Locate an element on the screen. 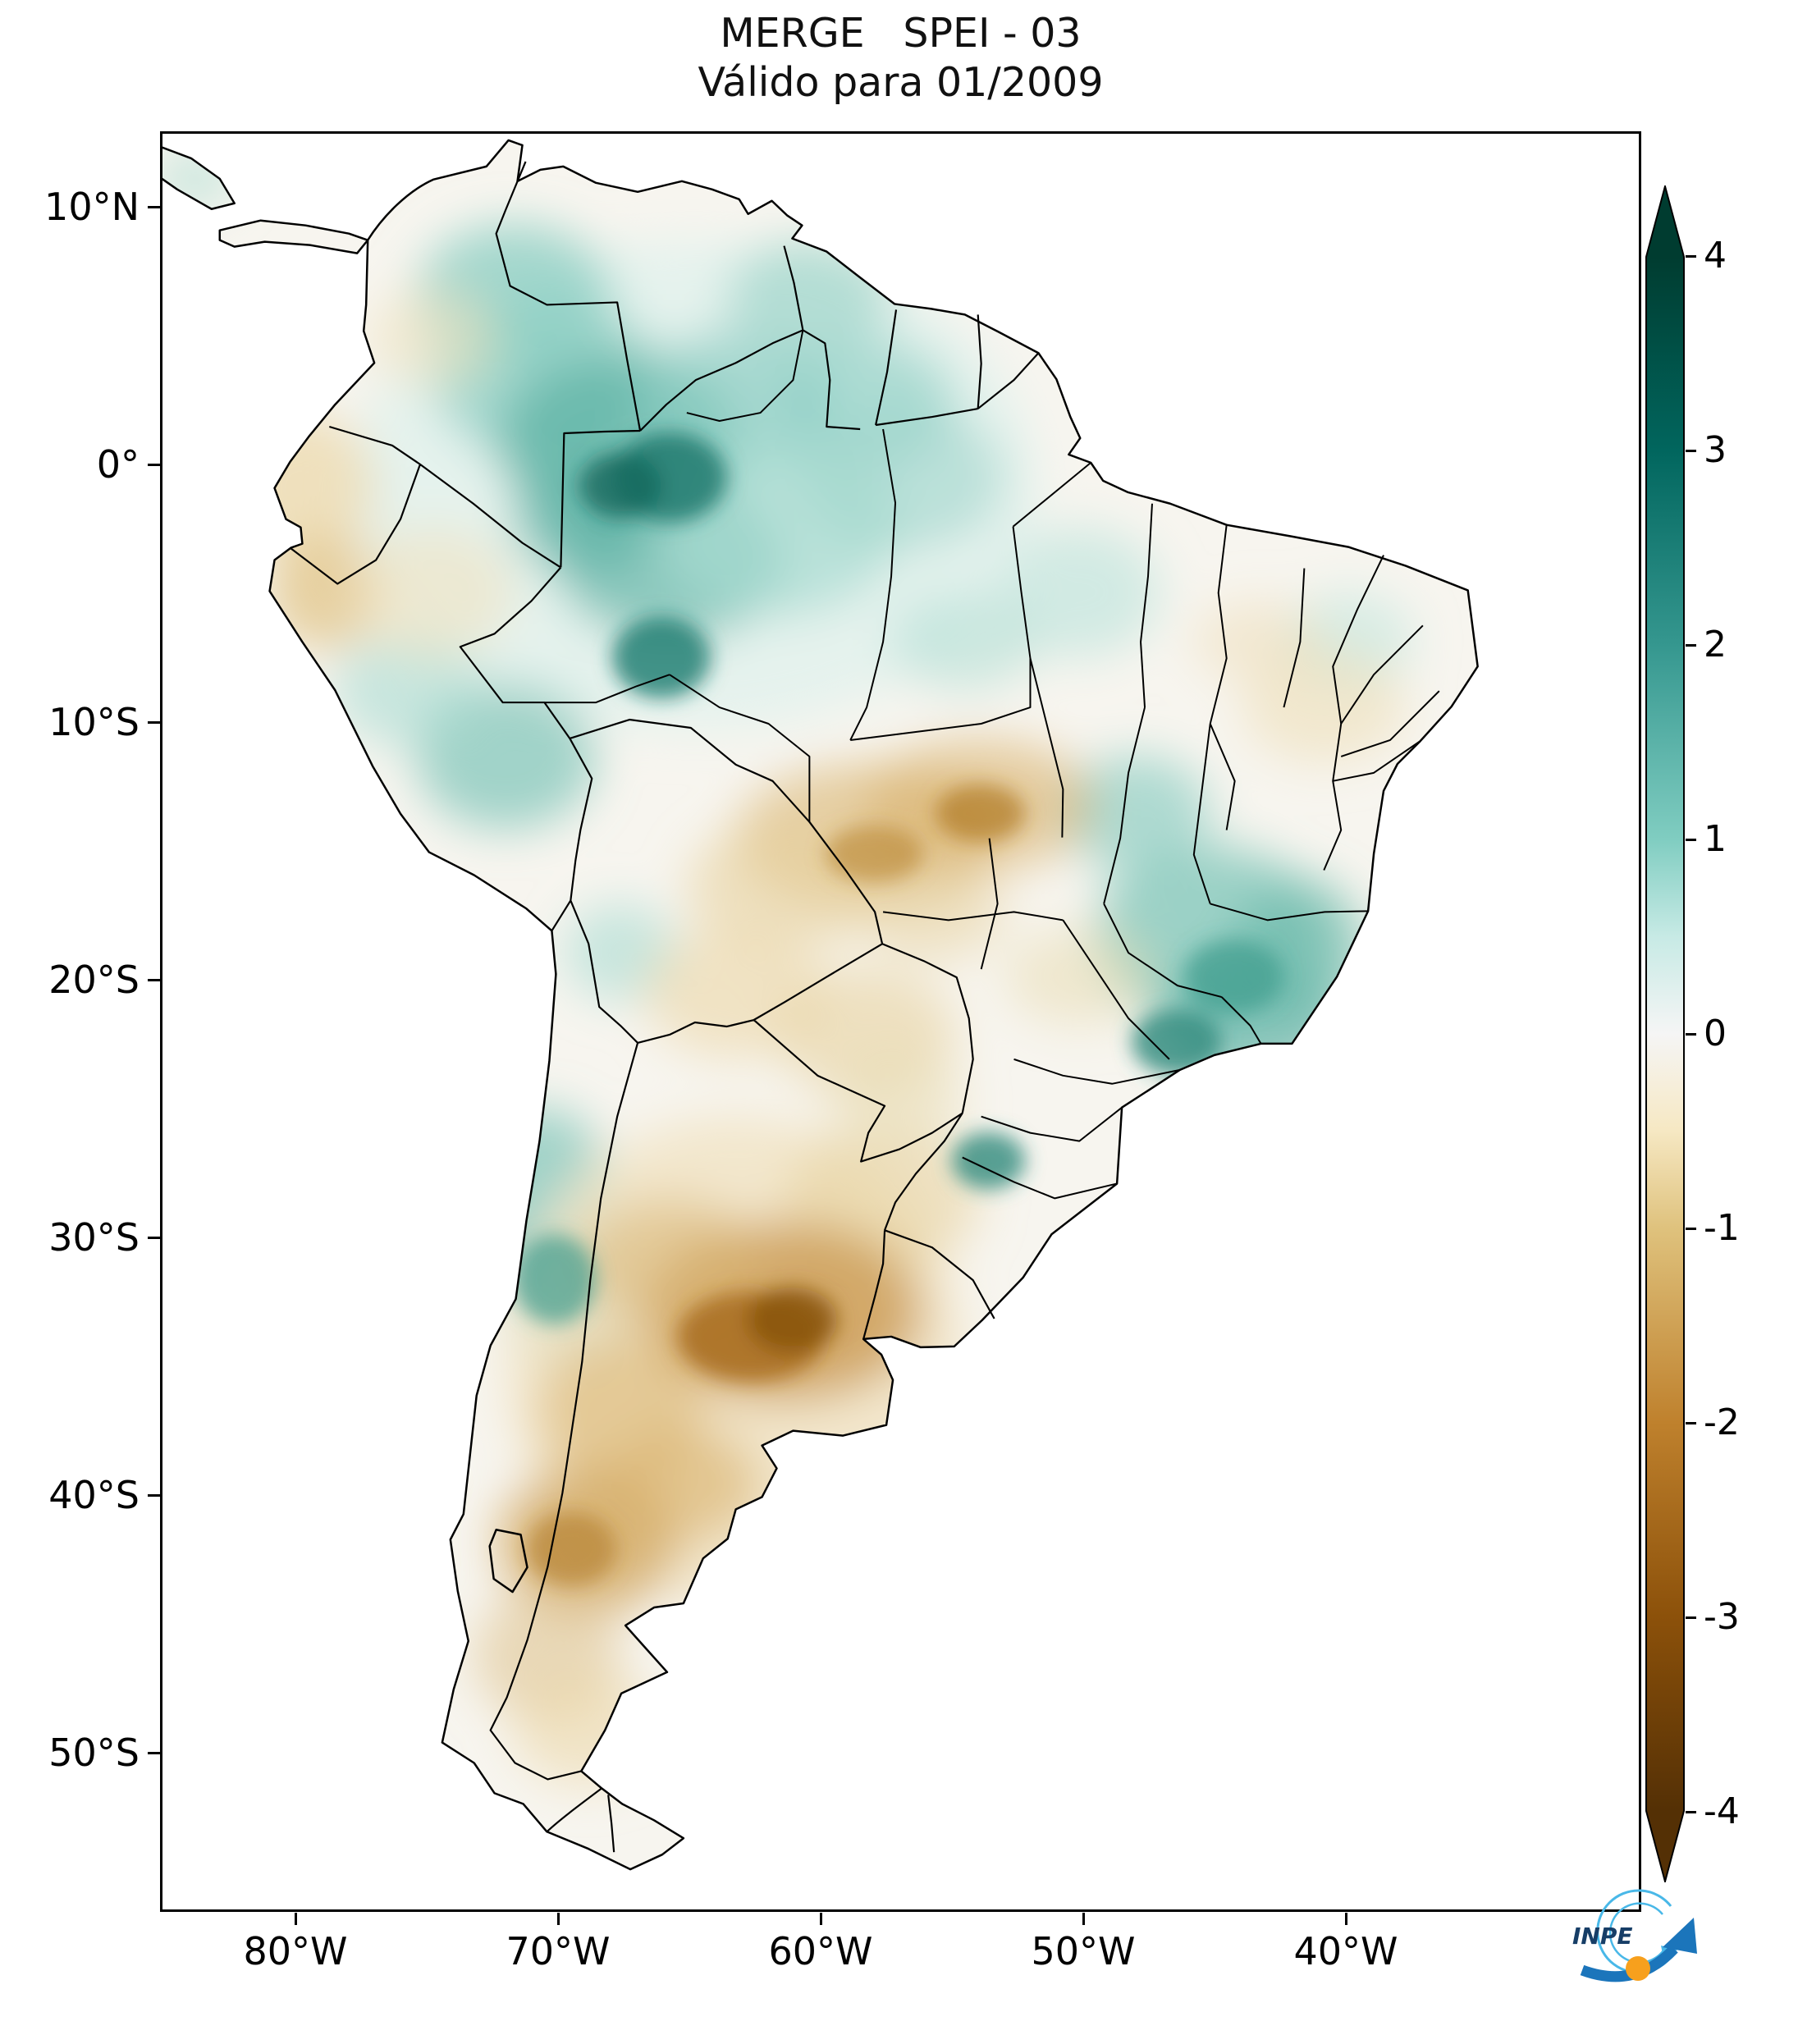  chiloe-island is located at coordinates (508, 1561).